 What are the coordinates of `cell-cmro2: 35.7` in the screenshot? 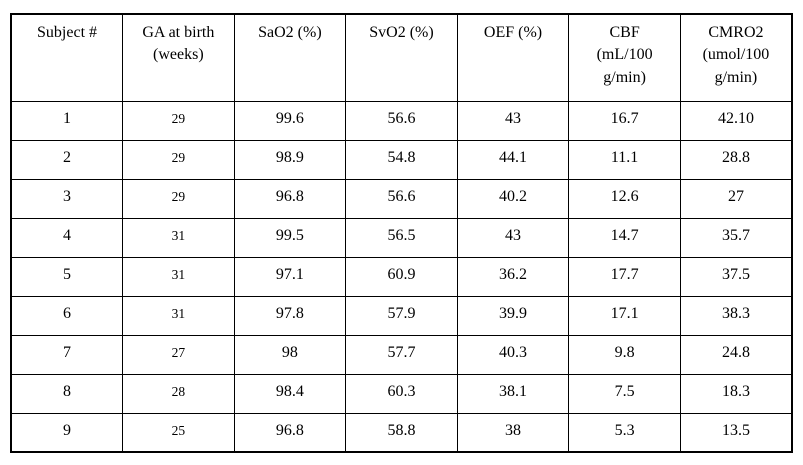 It's located at (736, 237).